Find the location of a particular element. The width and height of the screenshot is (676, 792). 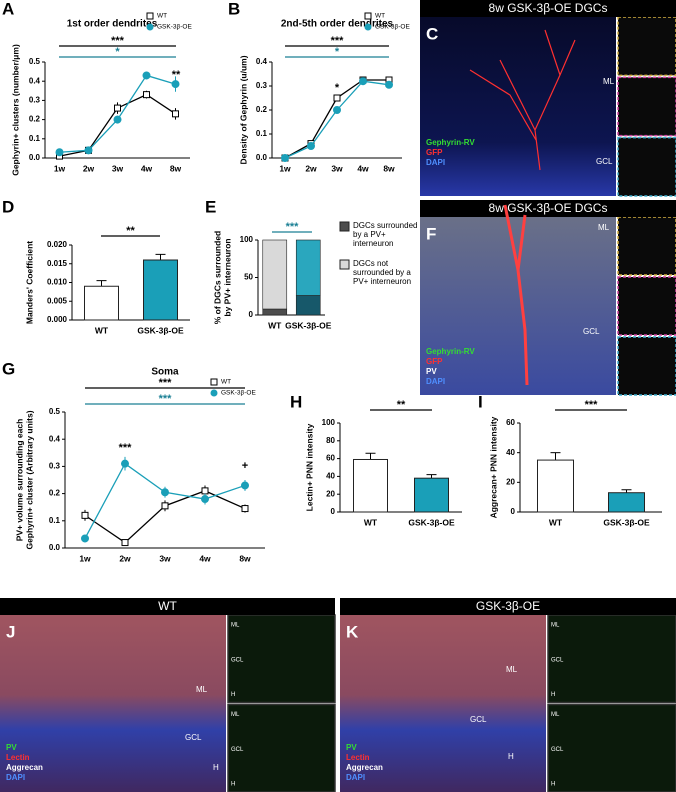

series-line is located at coordinates (165, 517).